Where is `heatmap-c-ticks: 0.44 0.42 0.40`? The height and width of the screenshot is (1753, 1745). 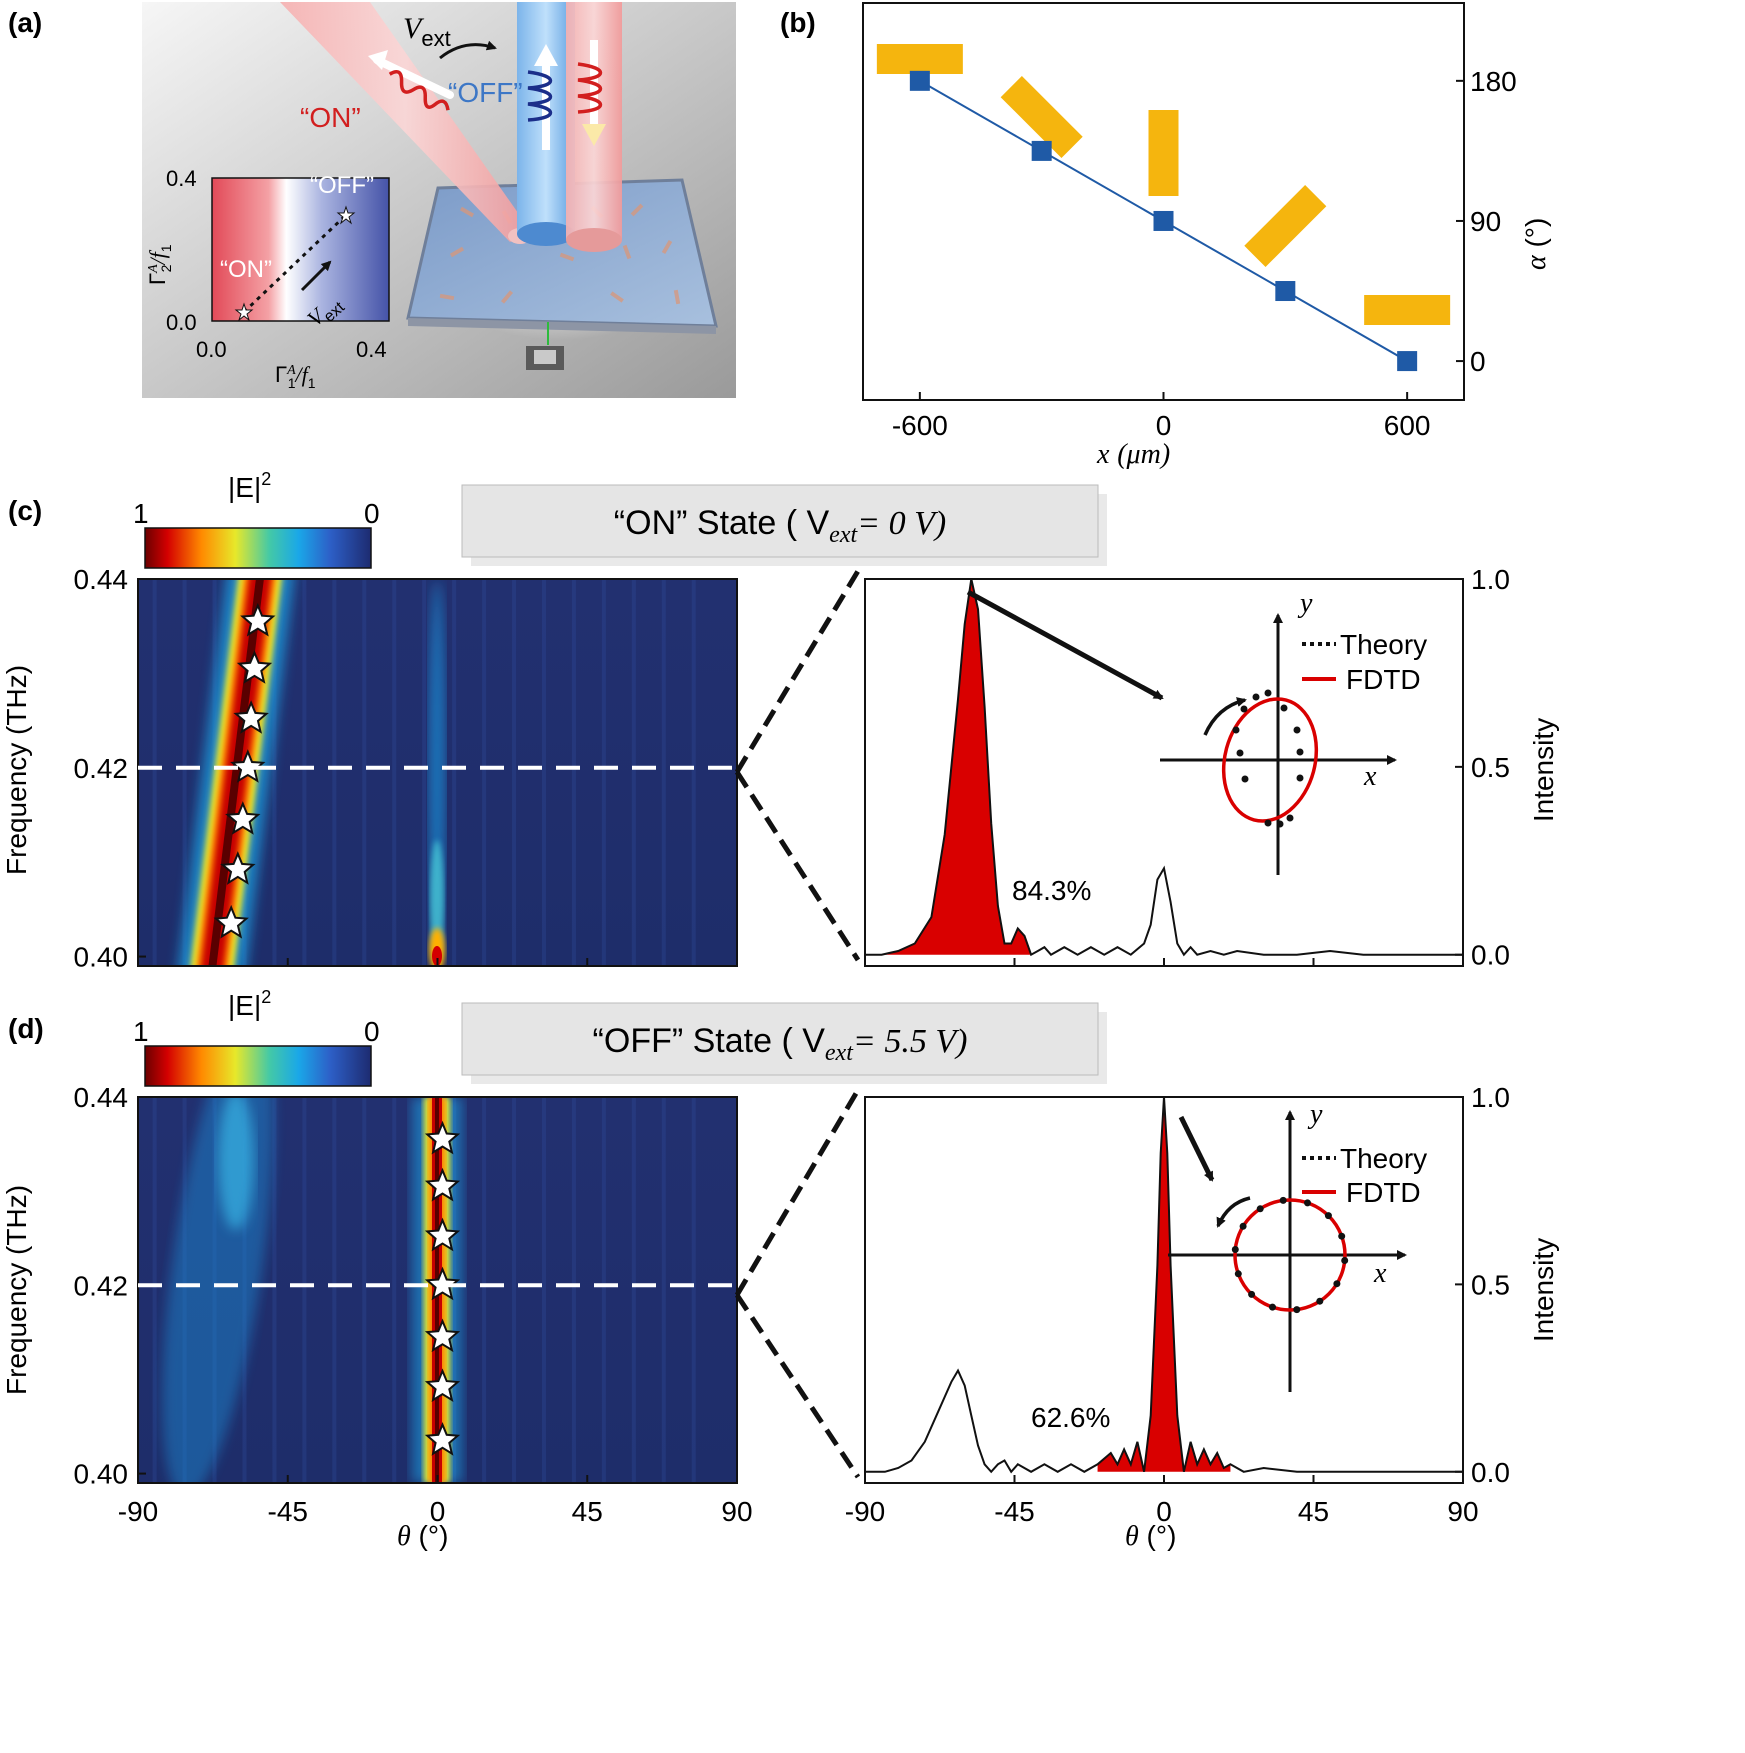 heatmap-c-ticks: 0.44 0.42 0.40 is located at coordinates (406, 768).